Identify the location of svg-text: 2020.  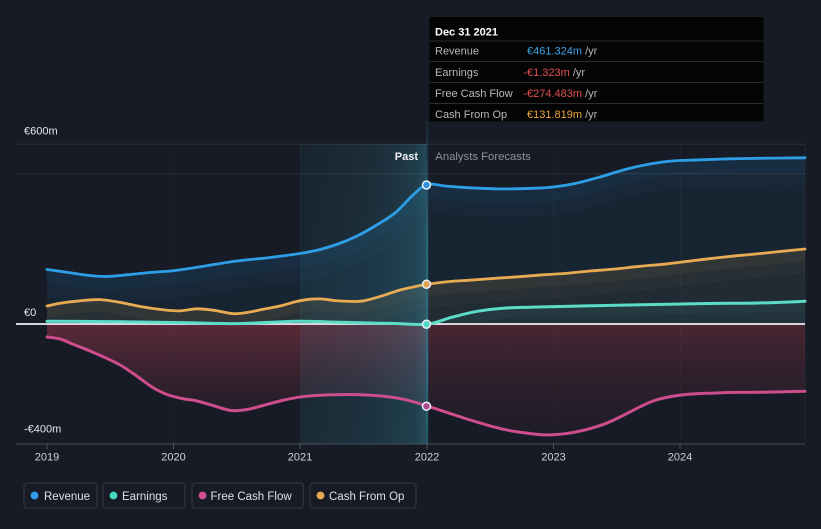
(173, 458).